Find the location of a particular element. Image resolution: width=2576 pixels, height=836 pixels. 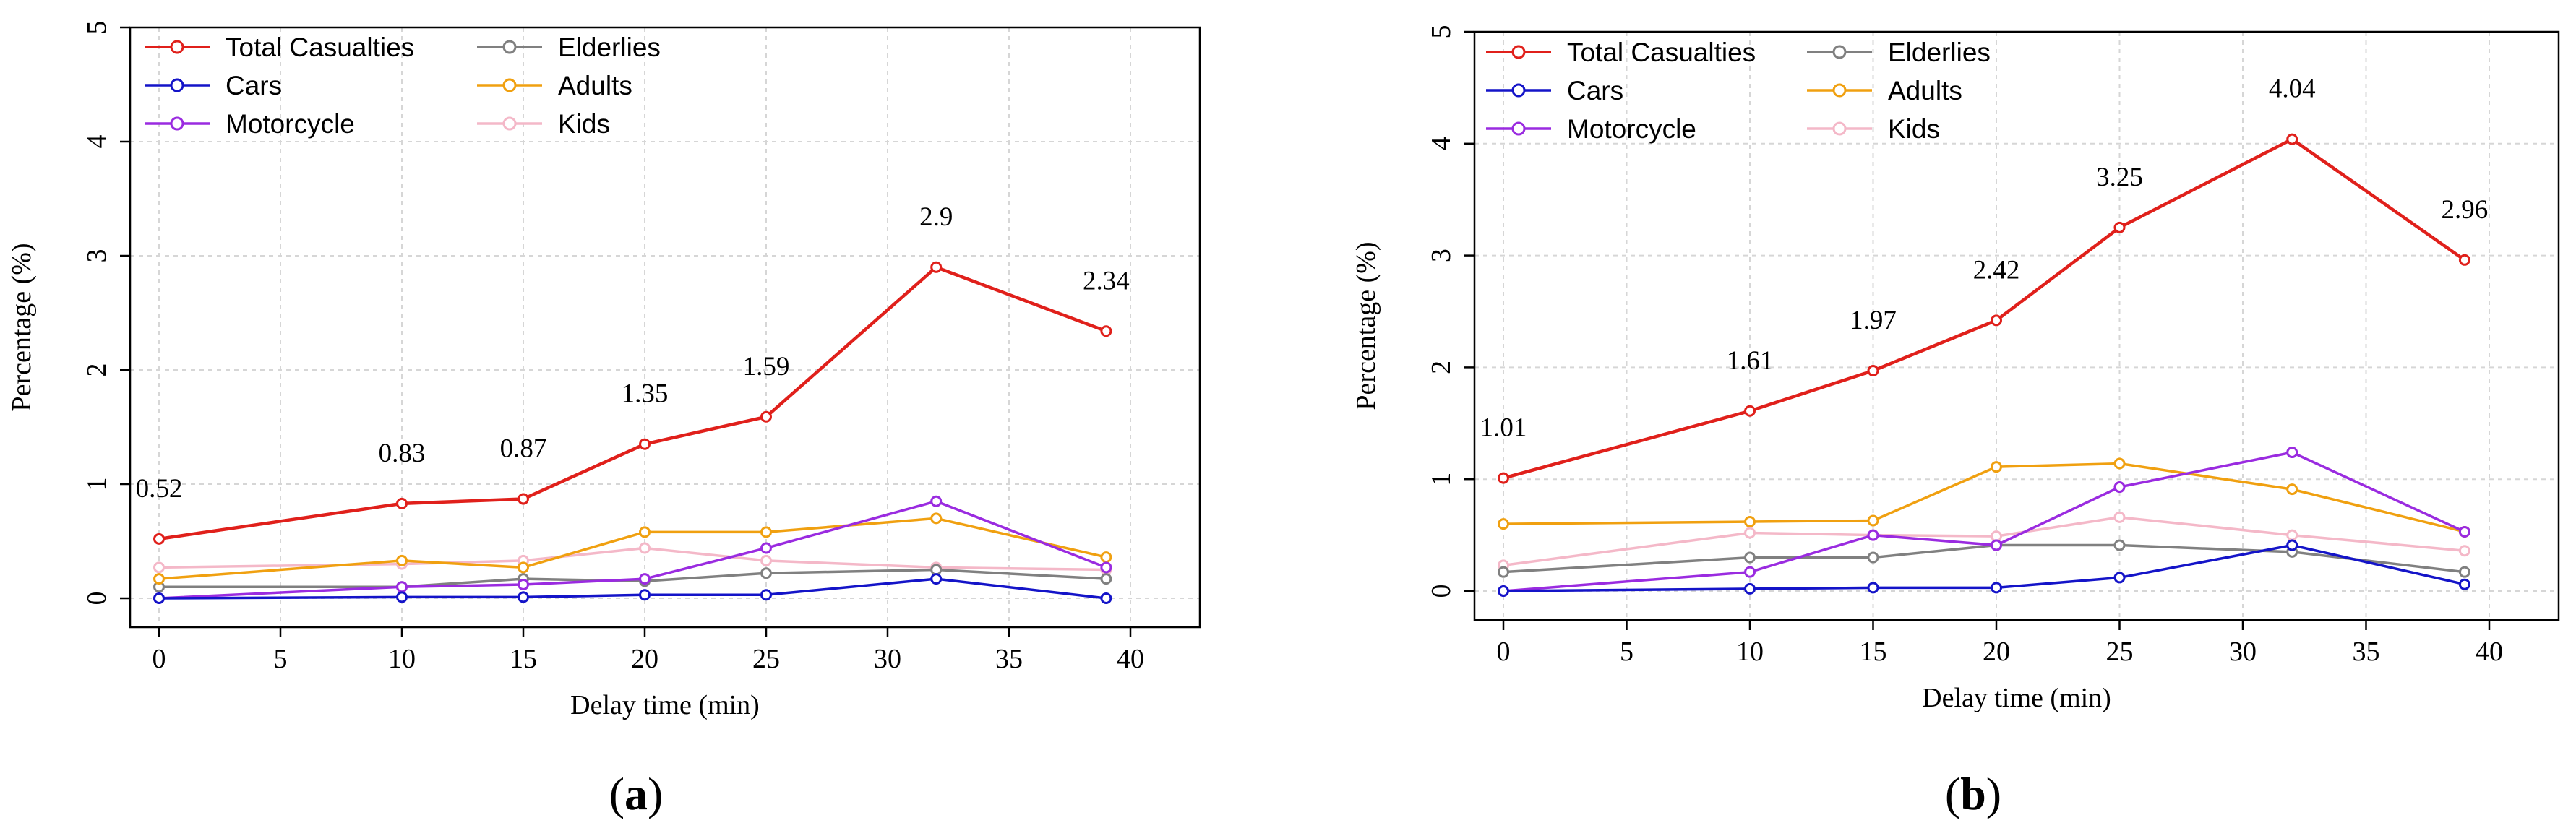

data-label-total-casualties: 2.96 is located at coordinates (2466, 210).